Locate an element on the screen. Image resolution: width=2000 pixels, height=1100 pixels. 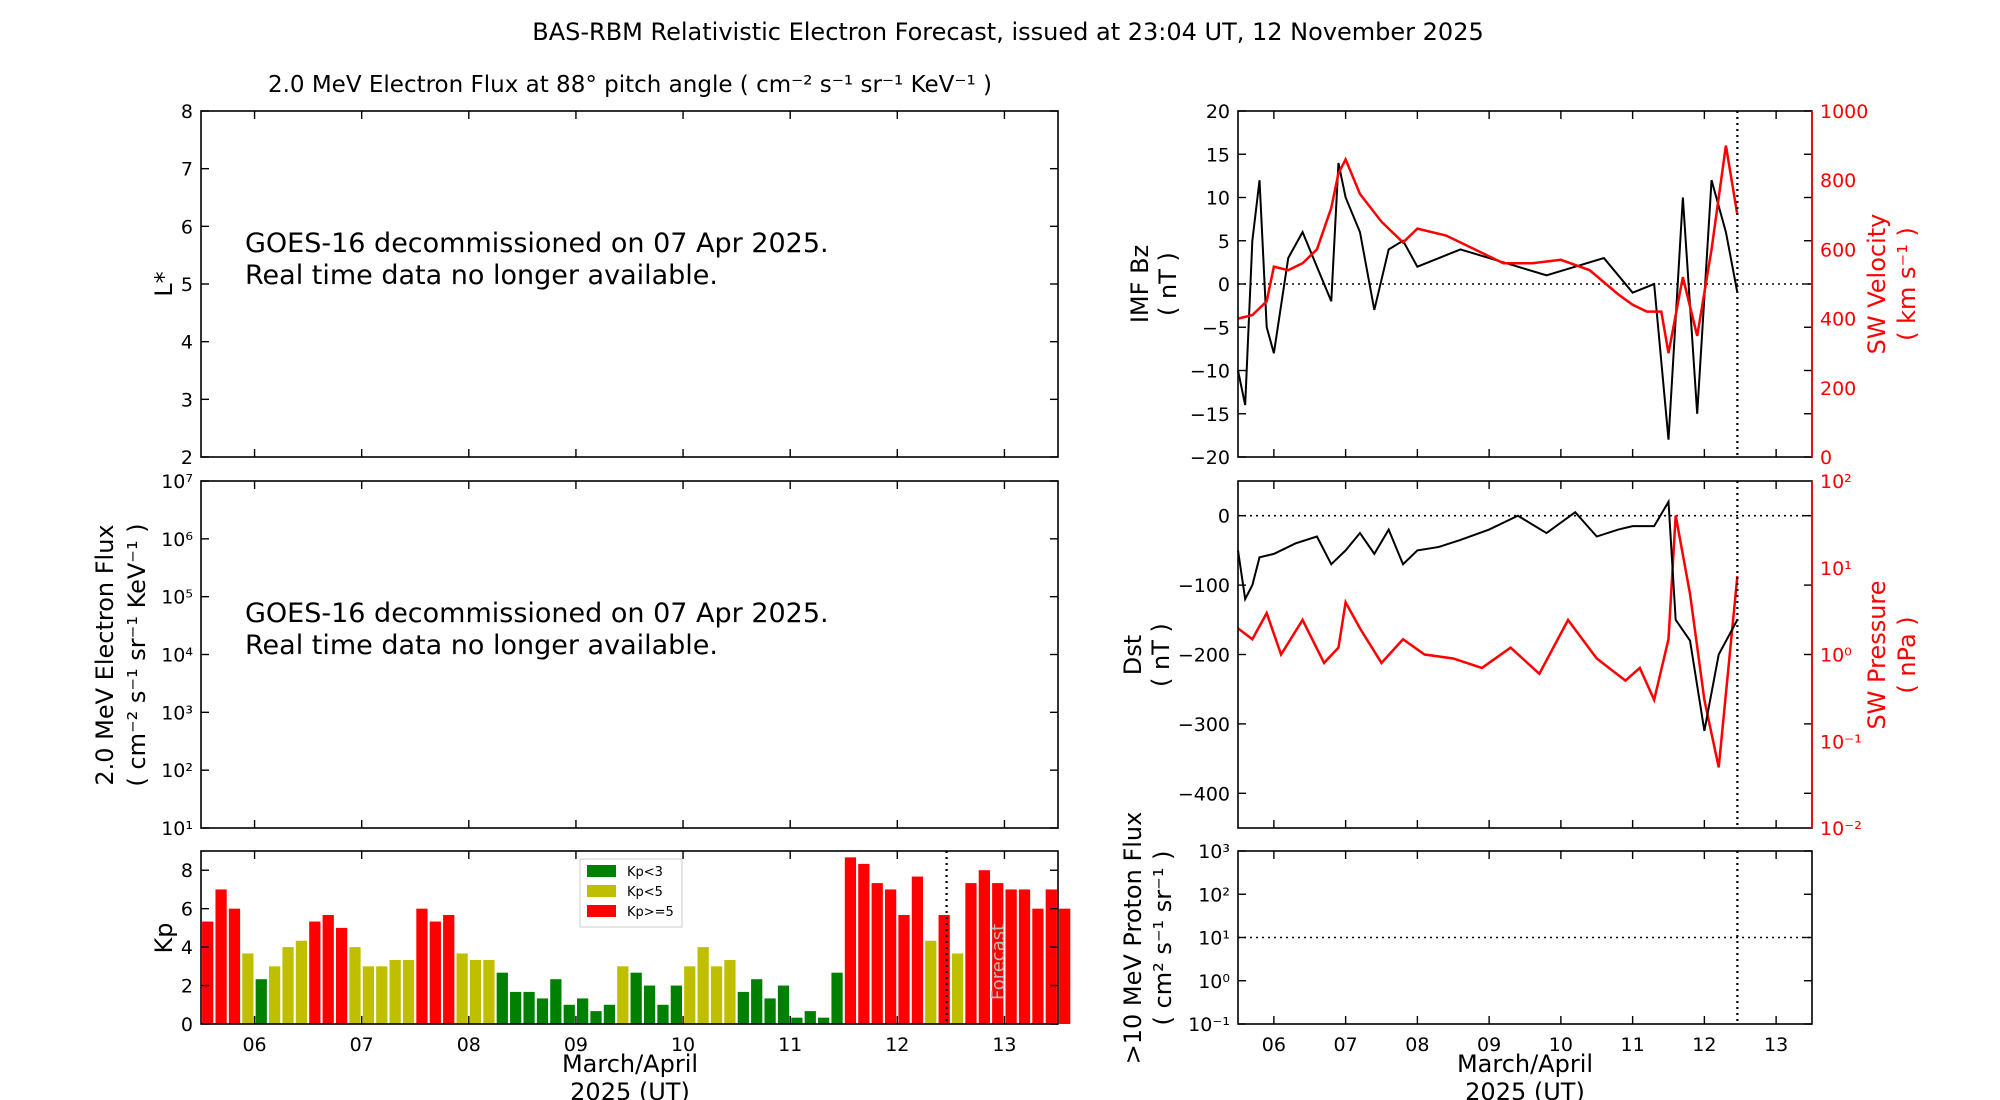
imf-ytick-label: 5 is located at coordinates (1224, 242).